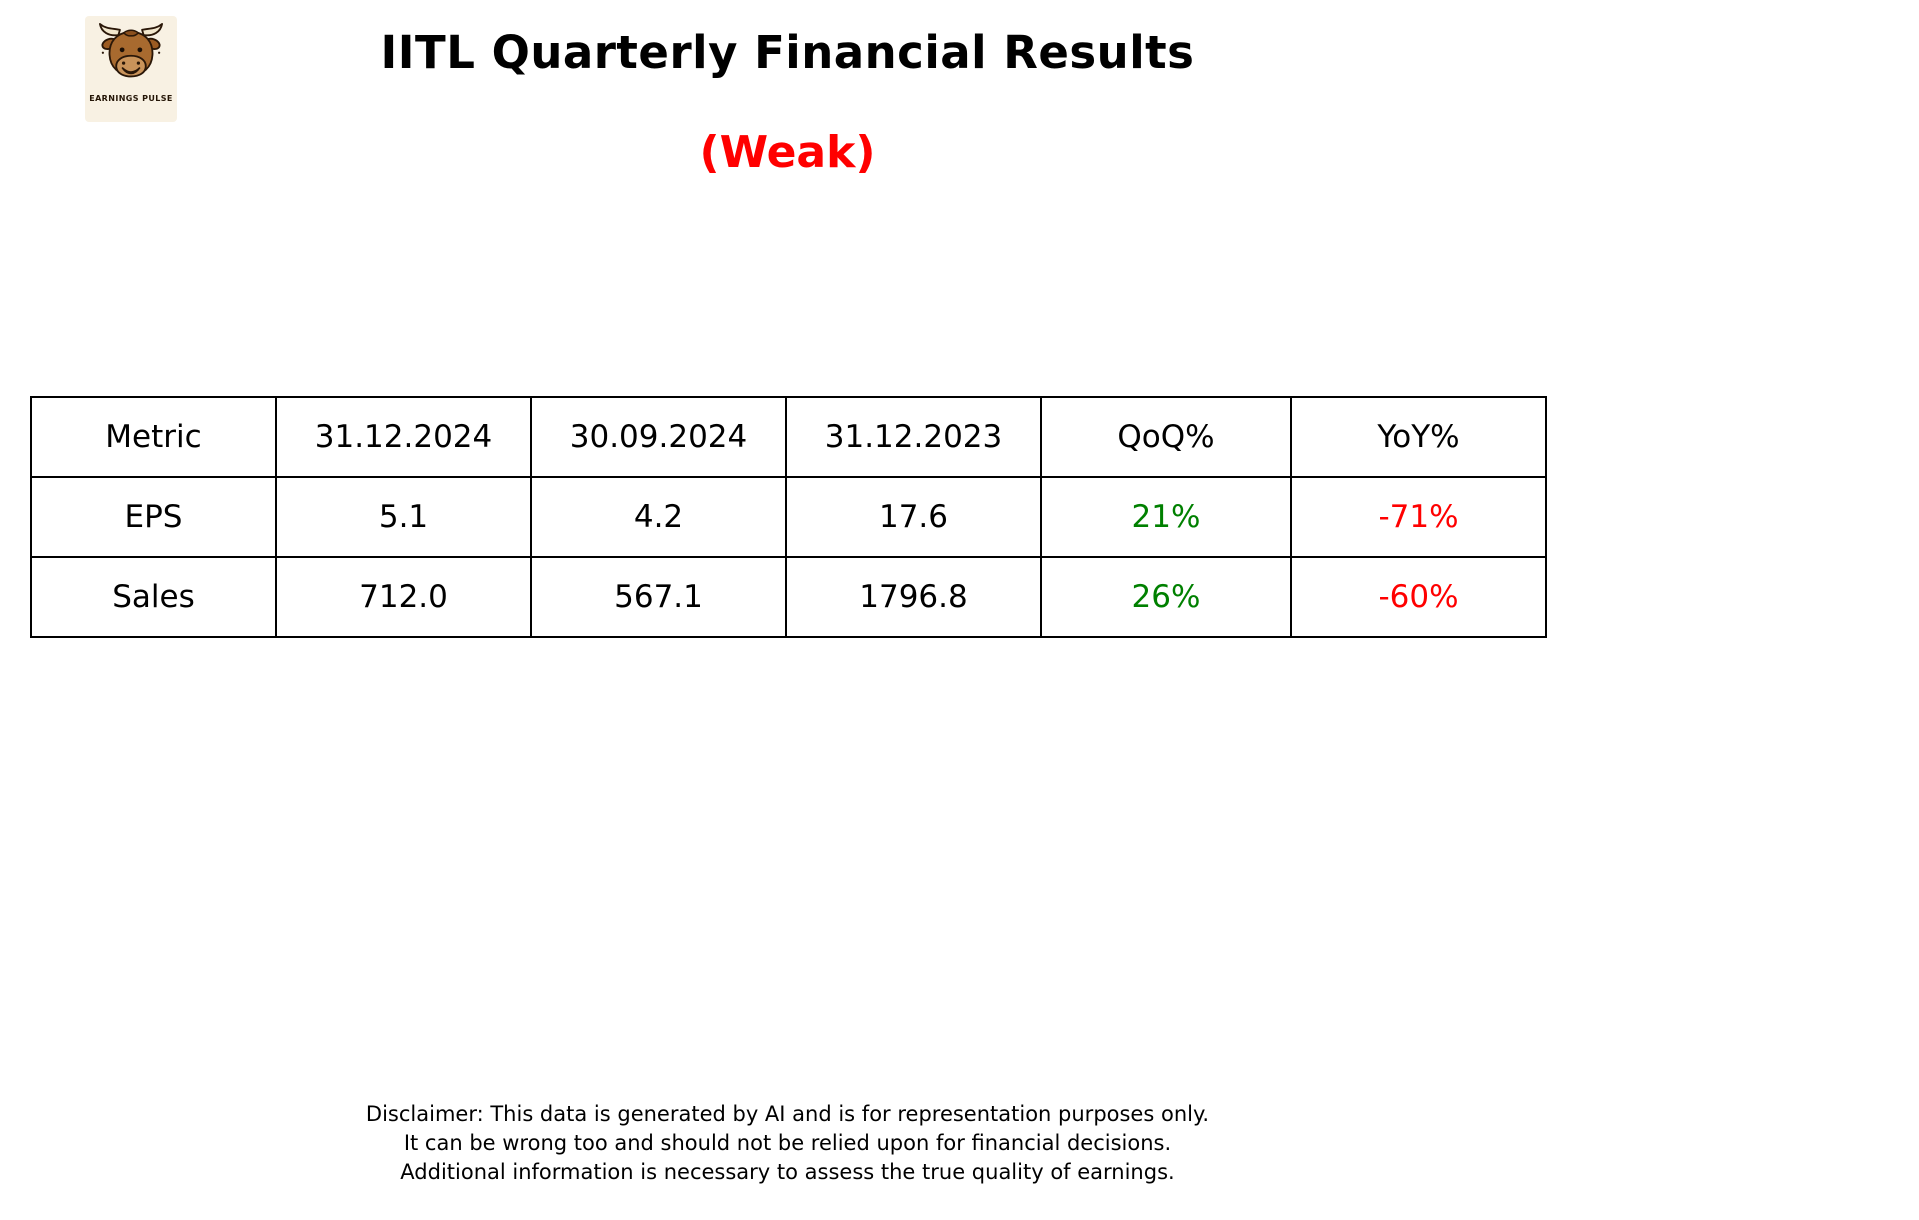 The width and height of the screenshot is (1919, 1220). Describe the element at coordinates (913, 517) in the screenshot. I see `value-cell: 17.6` at that location.